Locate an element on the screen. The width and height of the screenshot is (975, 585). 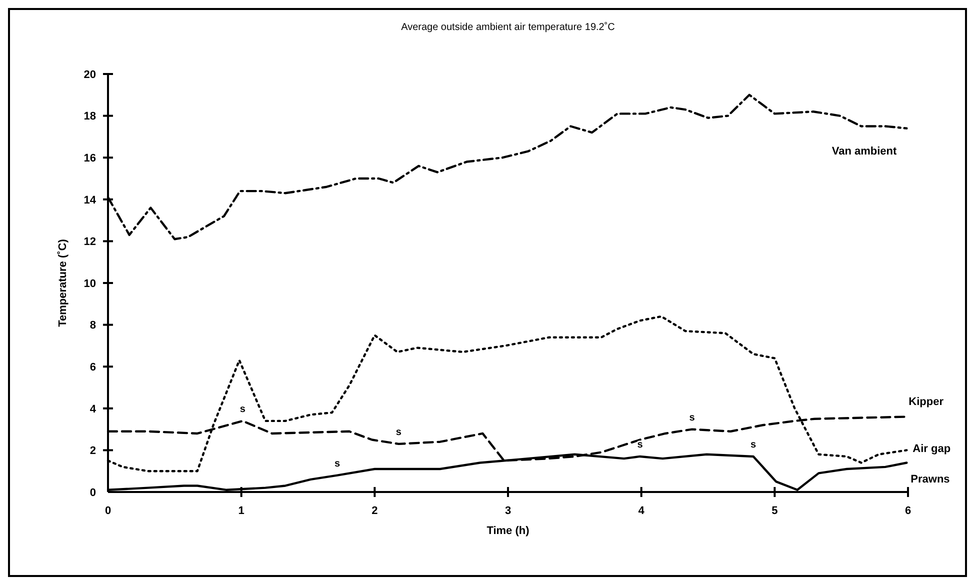
x-tick-label: 3 is located at coordinates (508, 511).